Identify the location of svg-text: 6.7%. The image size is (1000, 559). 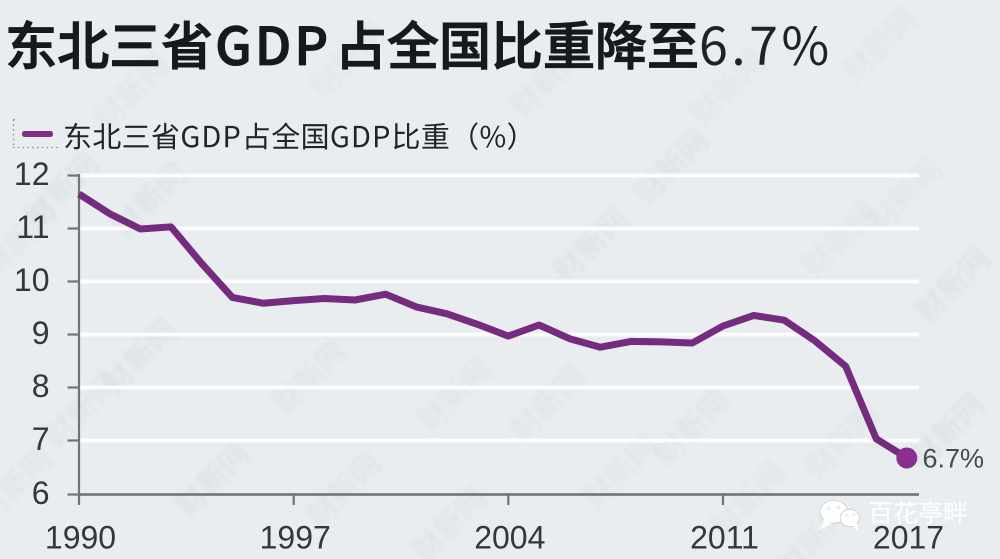
(954, 459).